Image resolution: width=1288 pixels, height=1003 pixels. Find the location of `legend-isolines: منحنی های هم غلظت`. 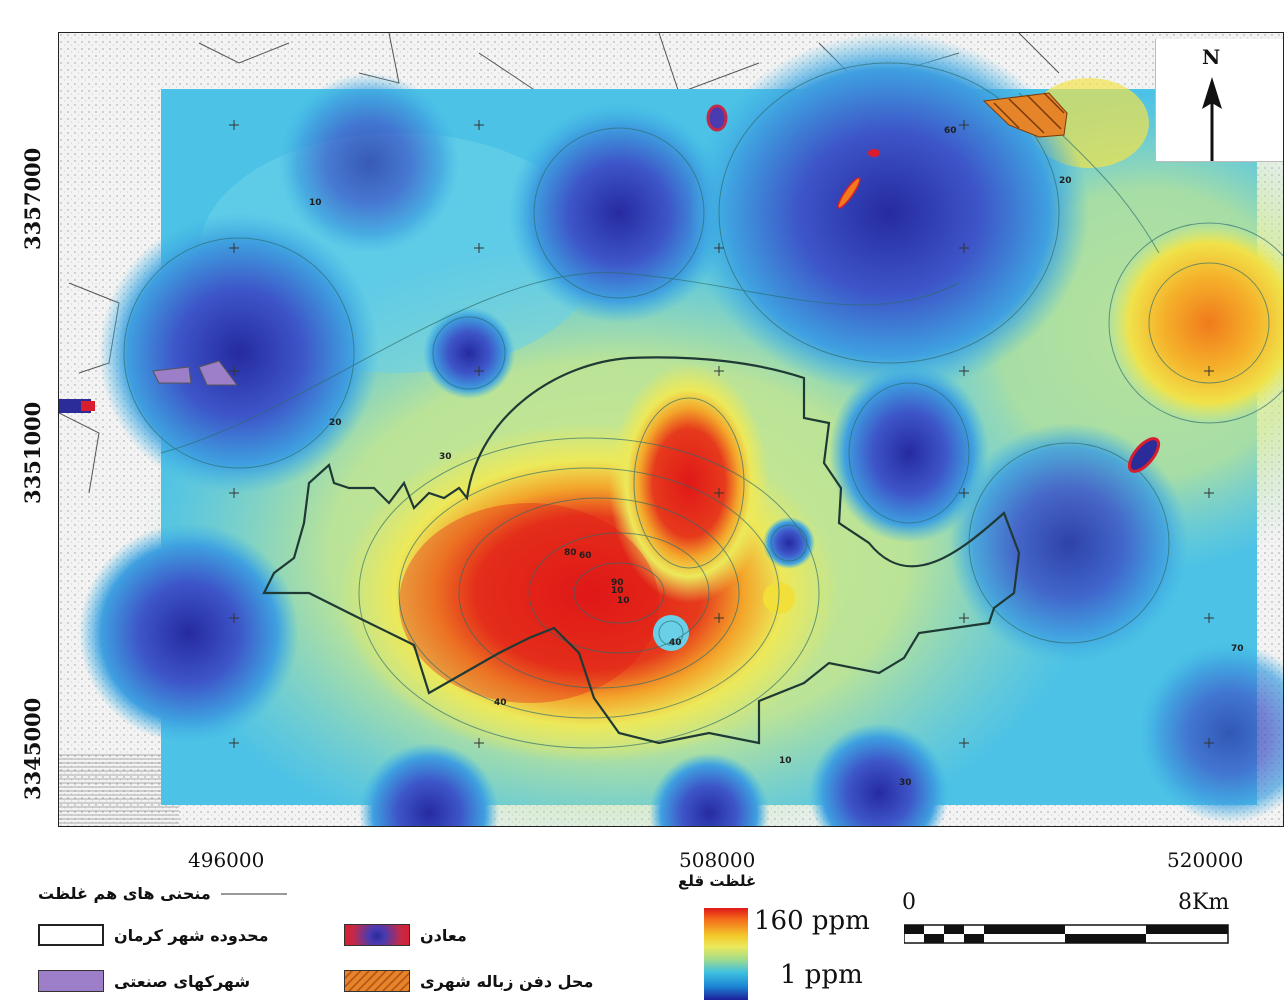

legend-isolines: منحنی های هم غلظت is located at coordinates (162, 893).